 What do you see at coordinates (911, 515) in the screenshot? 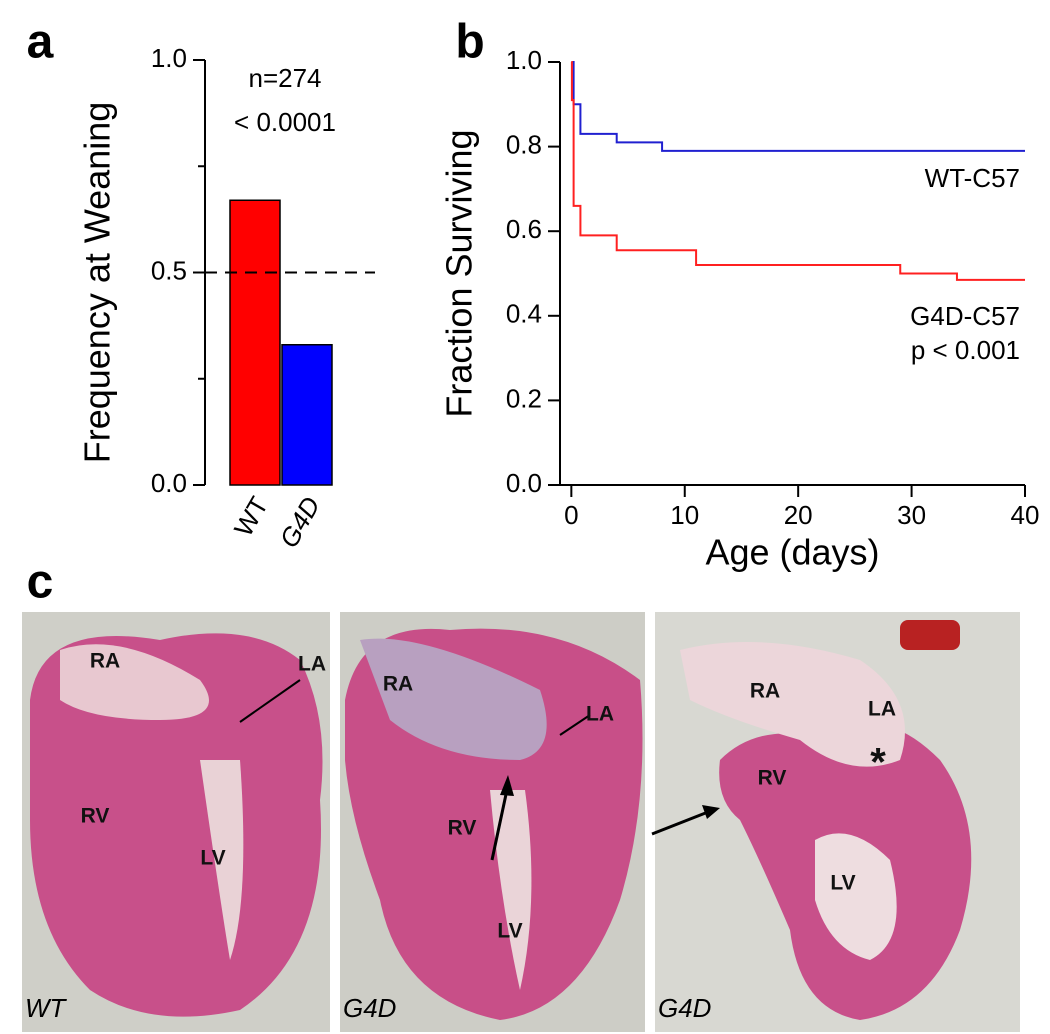
I see `x-tick-label: 30` at bounding box center [911, 515].